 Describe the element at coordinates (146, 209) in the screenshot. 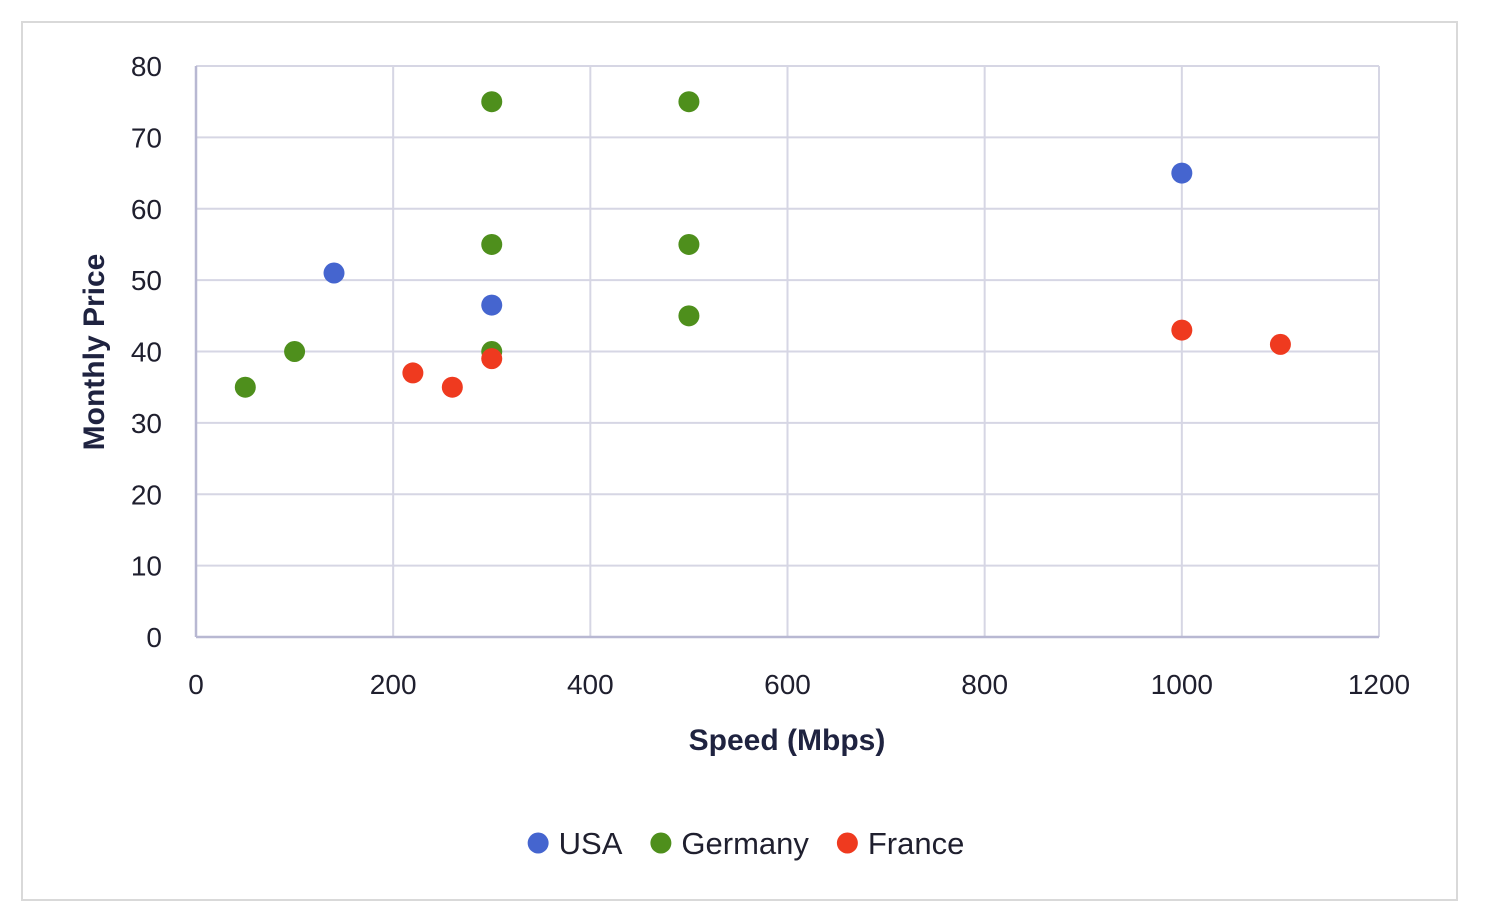

I see `y-tick-label: 60` at that location.